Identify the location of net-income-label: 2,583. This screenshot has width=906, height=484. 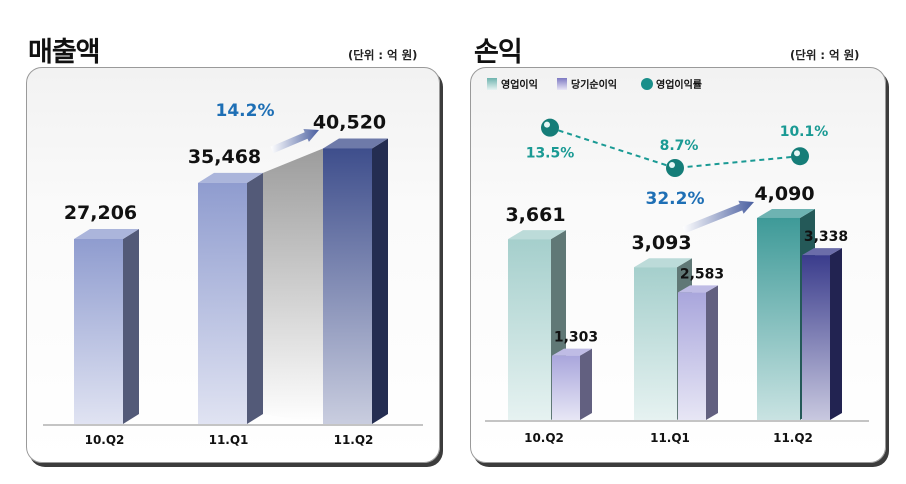
(702, 274).